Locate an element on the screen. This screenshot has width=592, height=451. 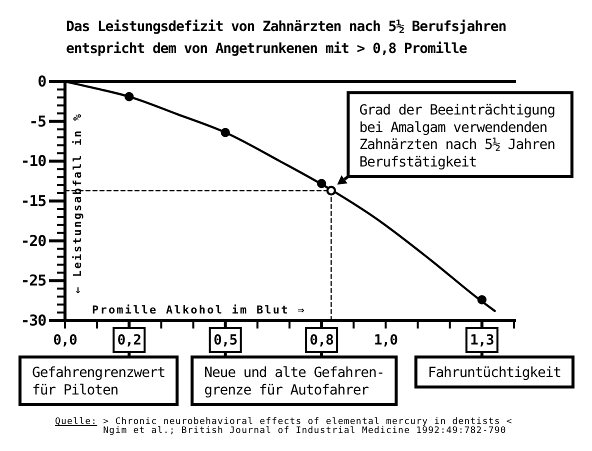
y-tick-label: -20 is located at coordinates (33, 241).